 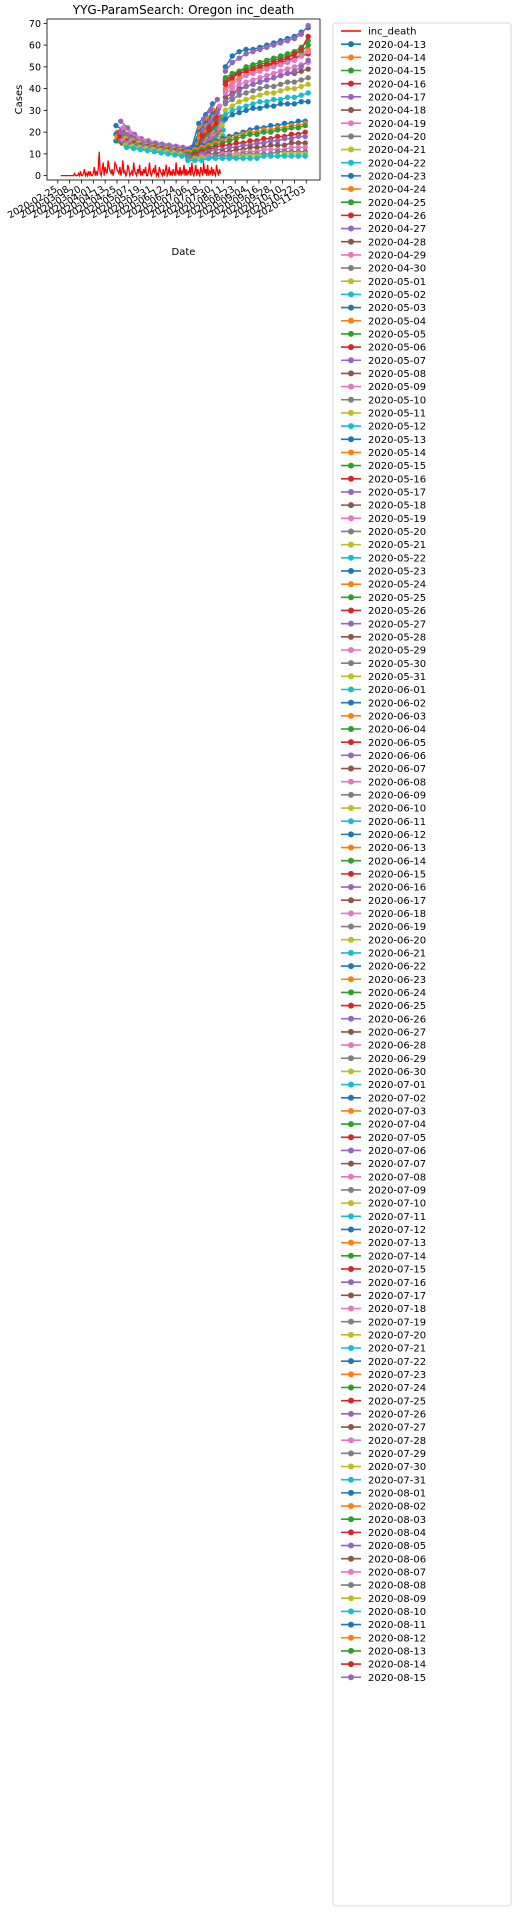 I want to click on legend-label: 2020-05-29, so click(x=397, y=651).